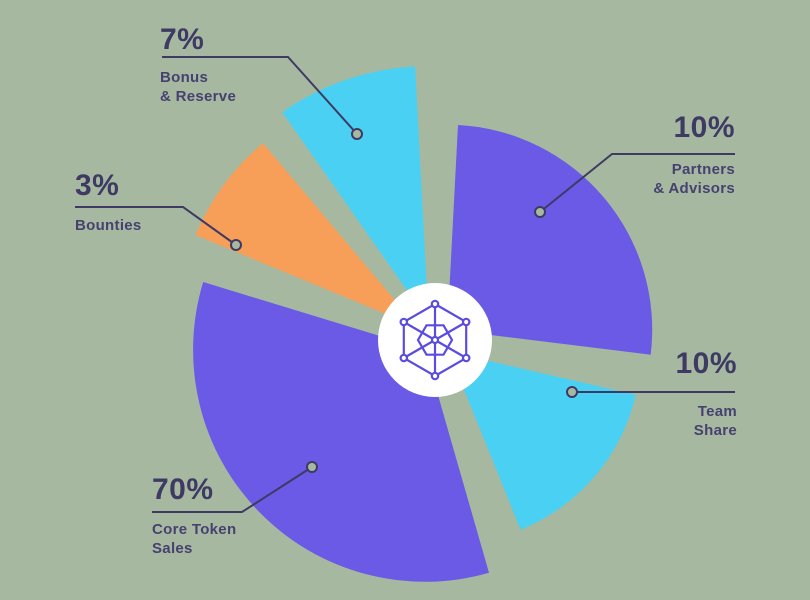  I want to click on slice-label: Bounties, so click(155, 226).